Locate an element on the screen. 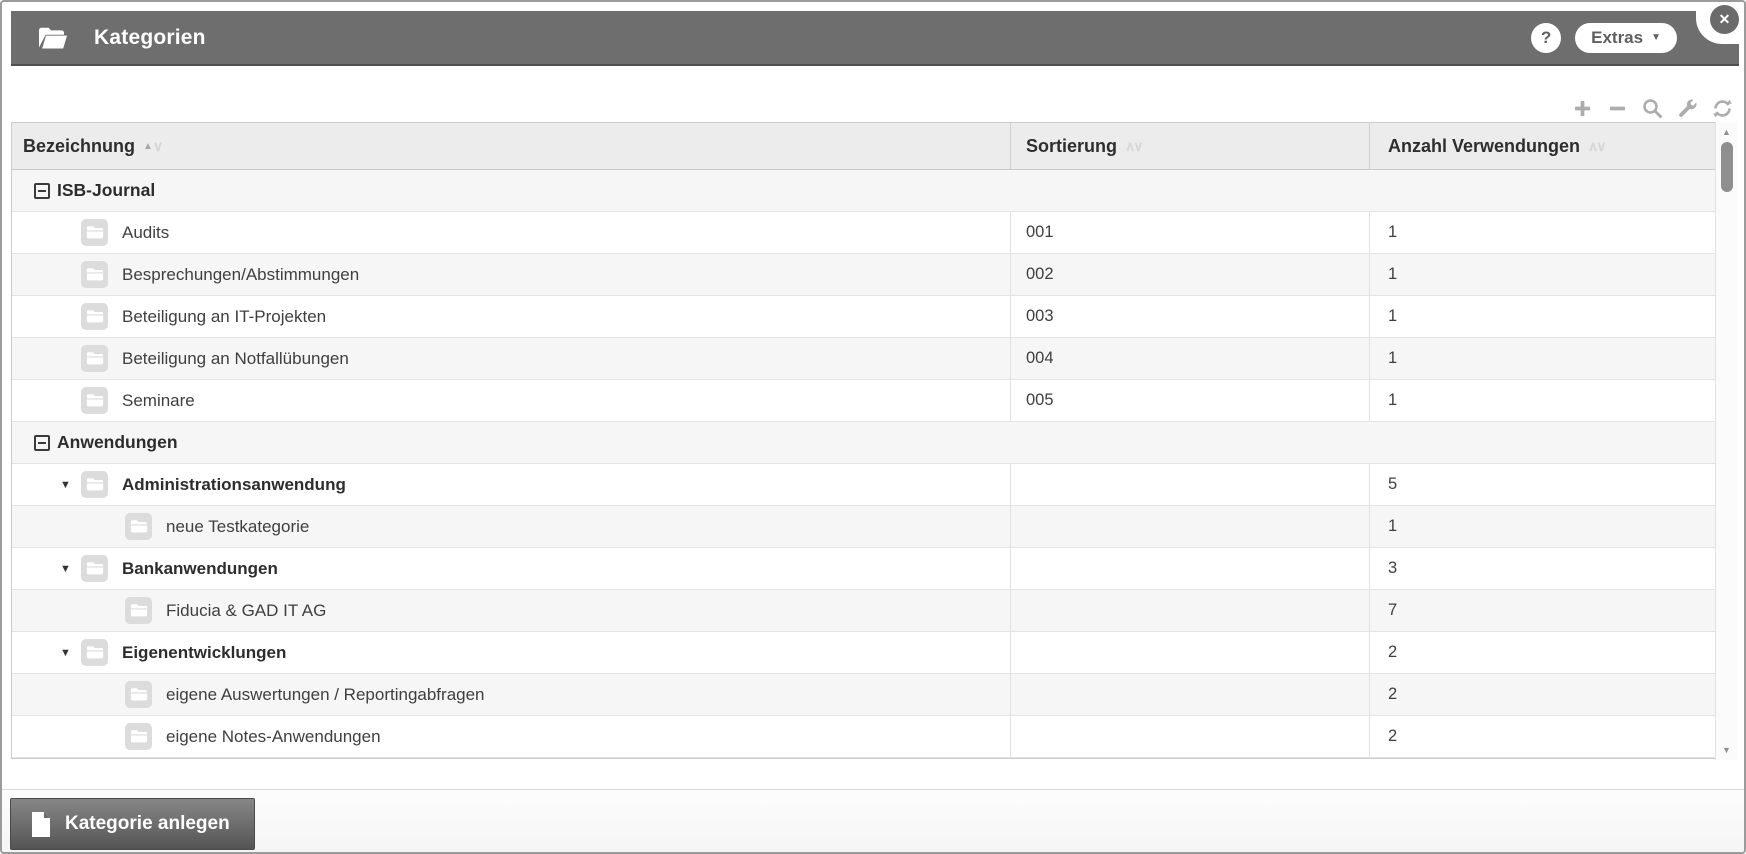  category-label: Beteiligung an Notfallübungen is located at coordinates (235, 358).